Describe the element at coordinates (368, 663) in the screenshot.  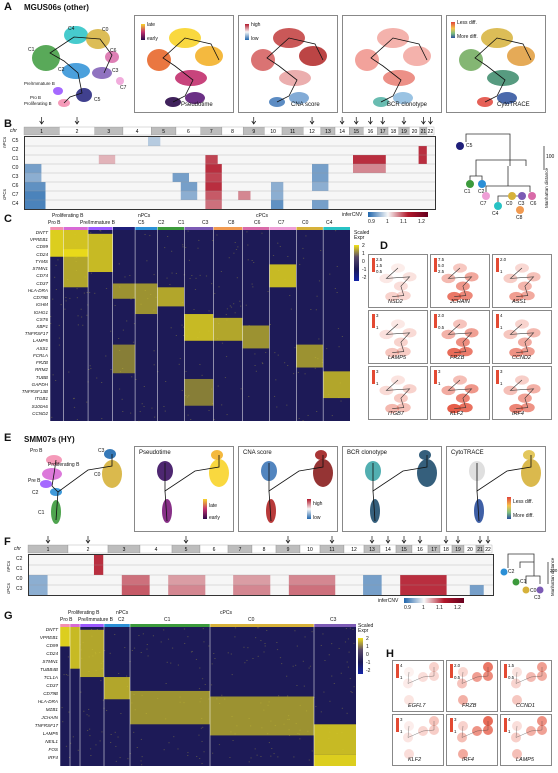
I see `panel-g-tick-3: -1` at that location.